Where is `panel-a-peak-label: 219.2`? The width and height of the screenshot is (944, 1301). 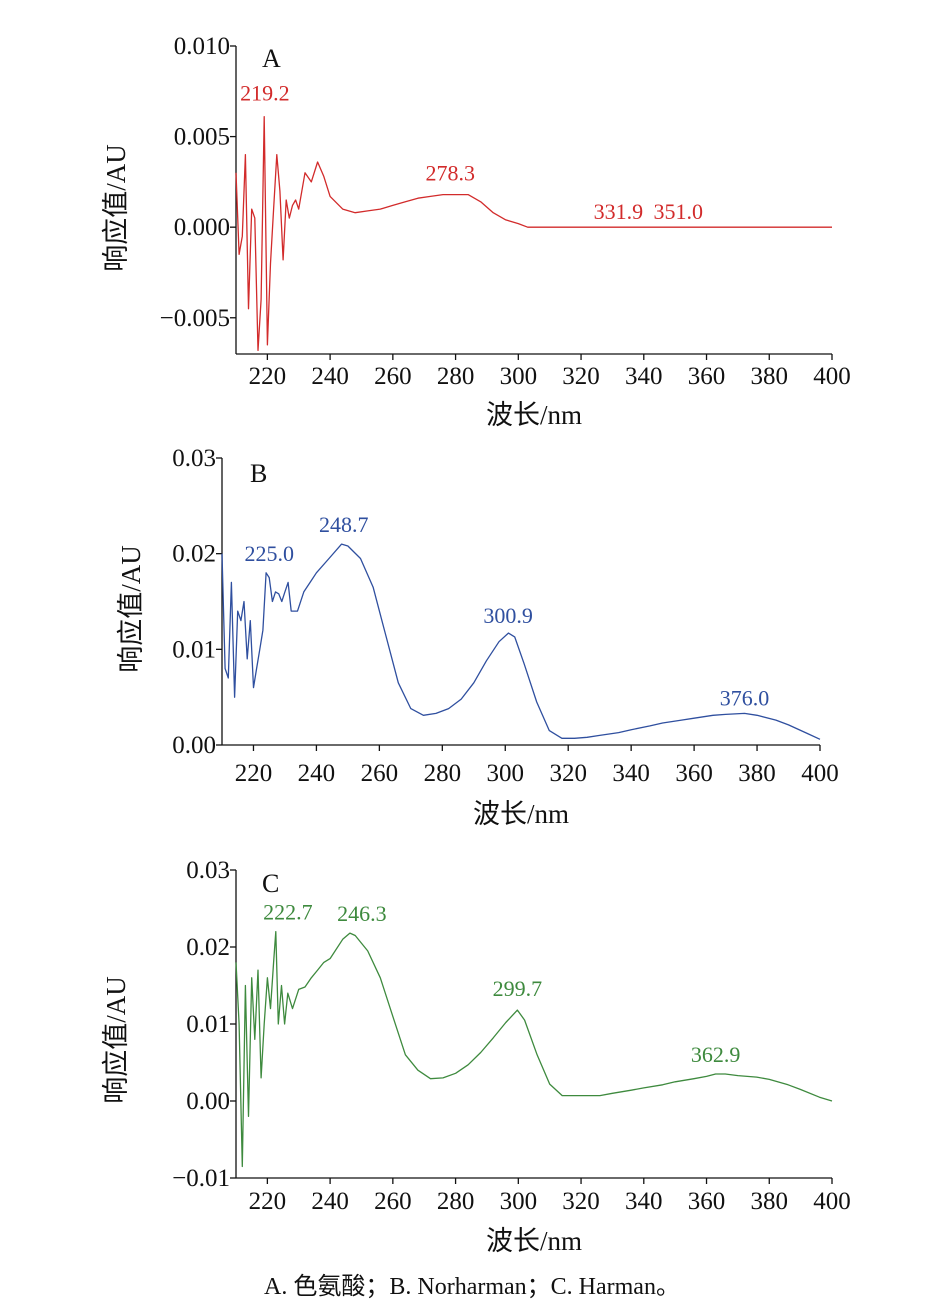 panel-a-peak-label: 219.2 is located at coordinates (265, 93).